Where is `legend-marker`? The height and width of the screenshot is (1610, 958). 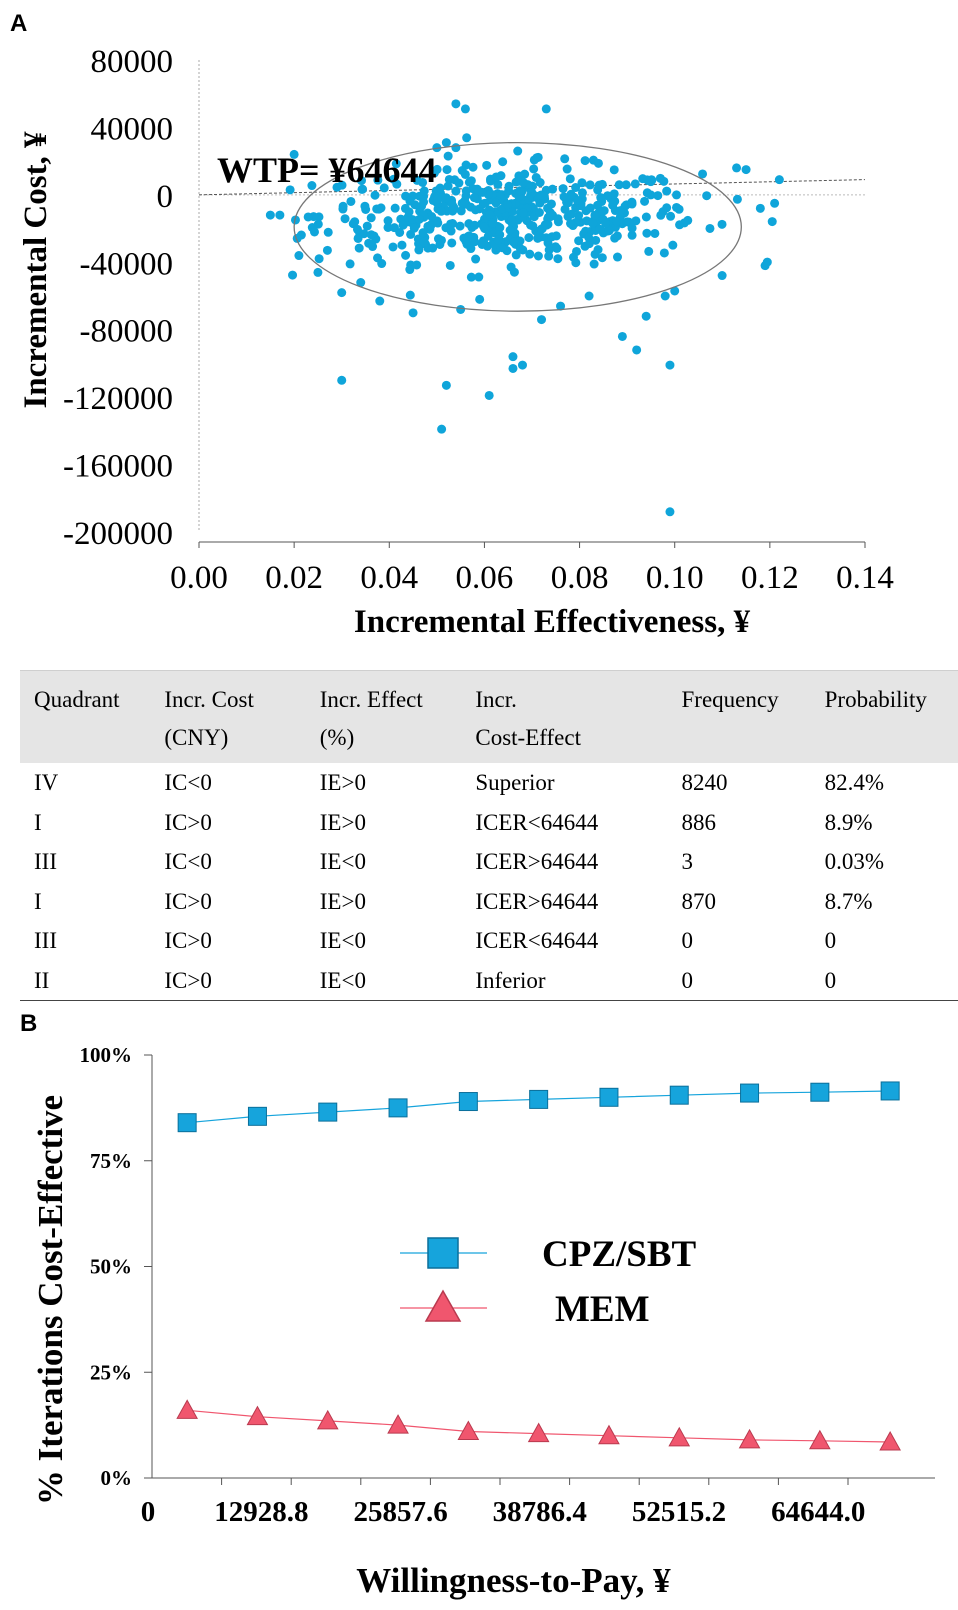
legend-marker is located at coordinates (443, 1253).